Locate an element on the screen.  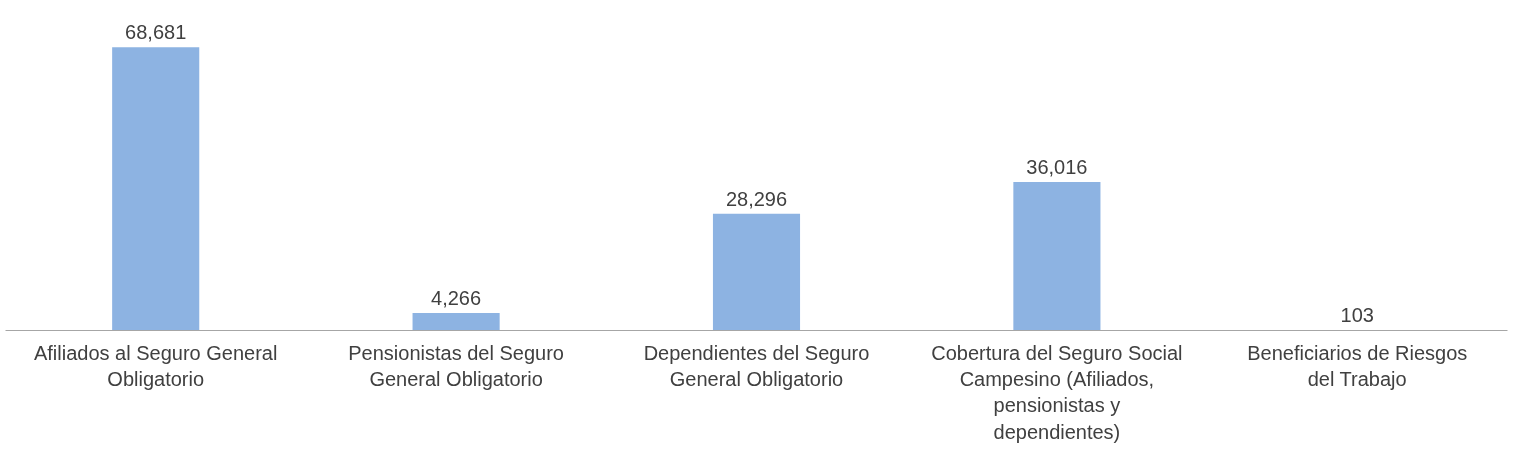
data-label: 36,016 is located at coordinates (1057, 167).